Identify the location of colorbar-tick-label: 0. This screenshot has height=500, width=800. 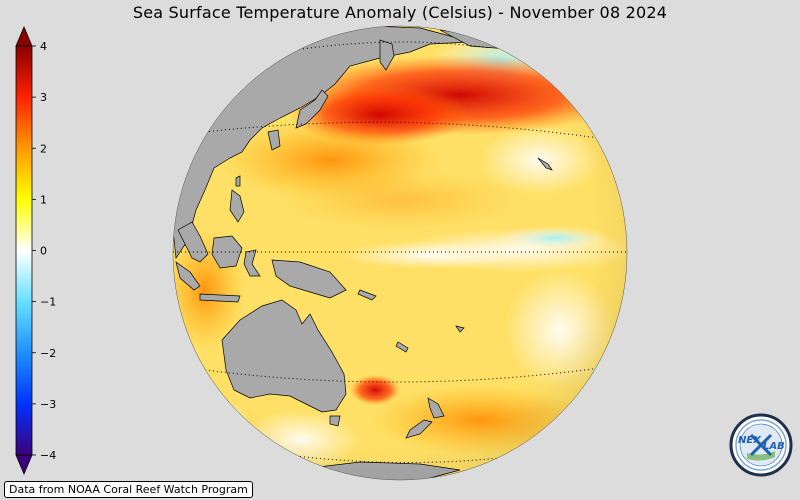
(43, 251).